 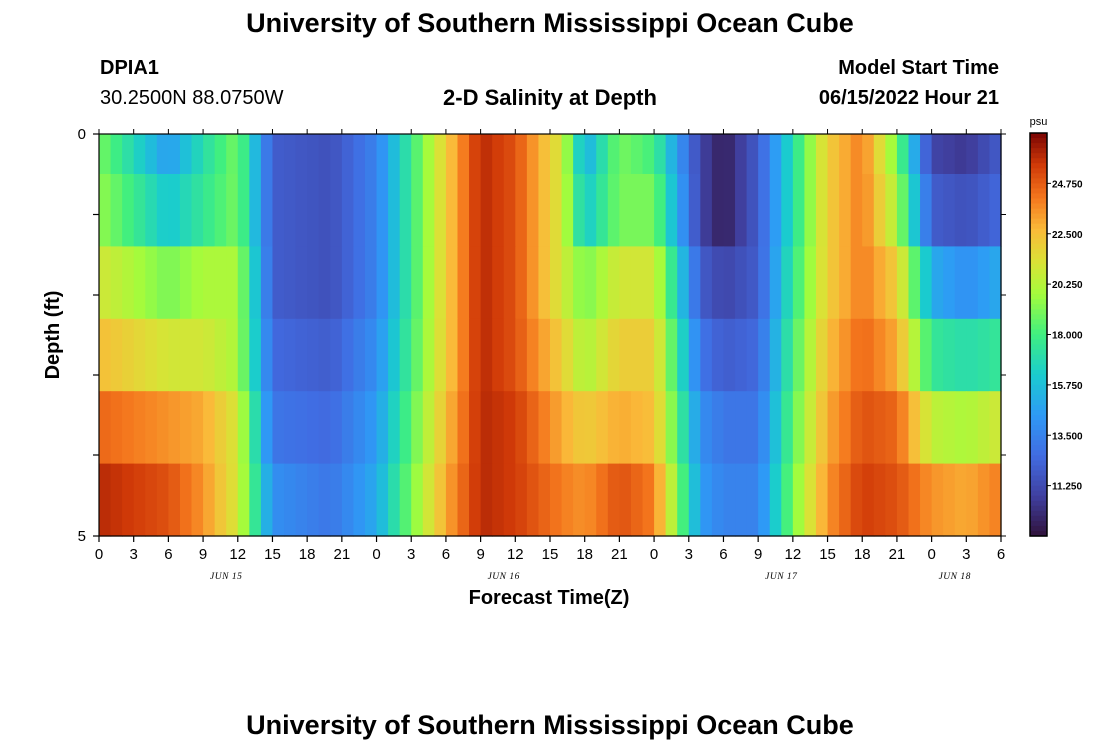 What do you see at coordinates (1067, 235) in the screenshot?
I see `colorbar-tick-label: 22.500` at bounding box center [1067, 235].